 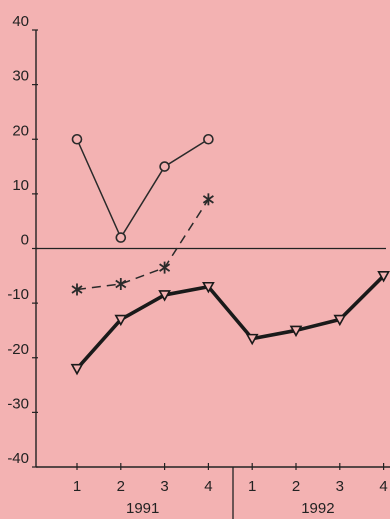 I want to click on group-label: 1992, so click(x=317, y=508).